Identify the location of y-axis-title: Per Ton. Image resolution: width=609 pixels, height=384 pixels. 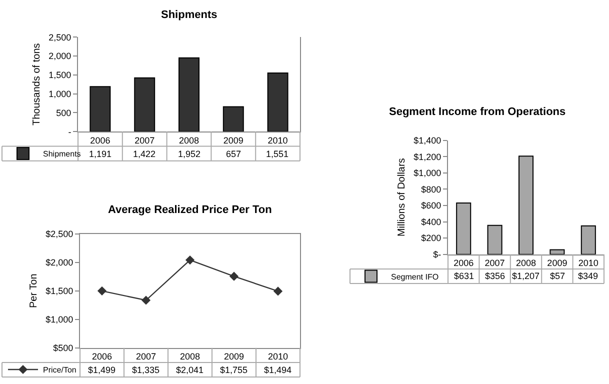
(34, 291).